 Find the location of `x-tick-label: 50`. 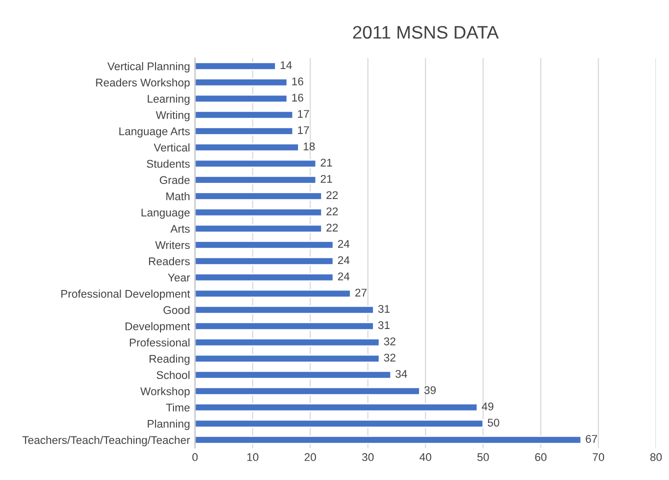

x-tick-label: 50 is located at coordinates (483, 457).